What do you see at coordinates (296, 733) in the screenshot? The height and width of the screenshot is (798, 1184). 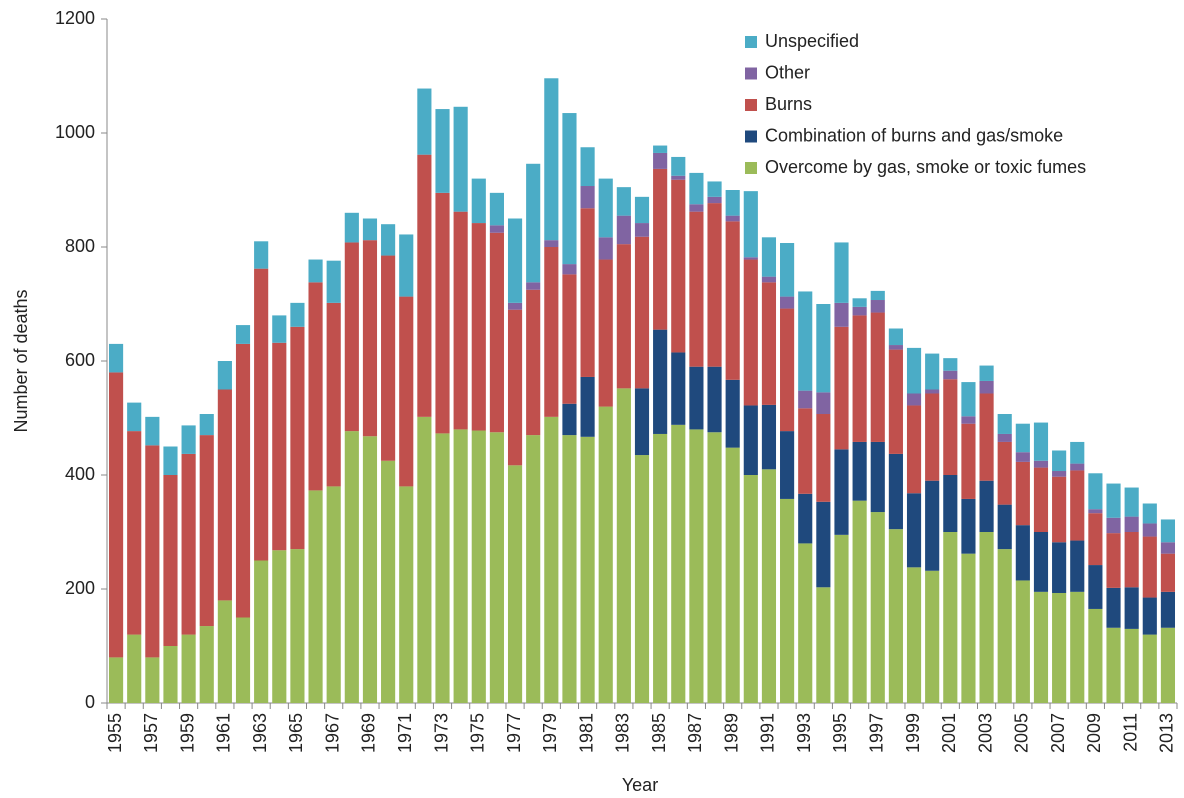 I see `x-tick-label: 1965` at bounding box center [296, 733].